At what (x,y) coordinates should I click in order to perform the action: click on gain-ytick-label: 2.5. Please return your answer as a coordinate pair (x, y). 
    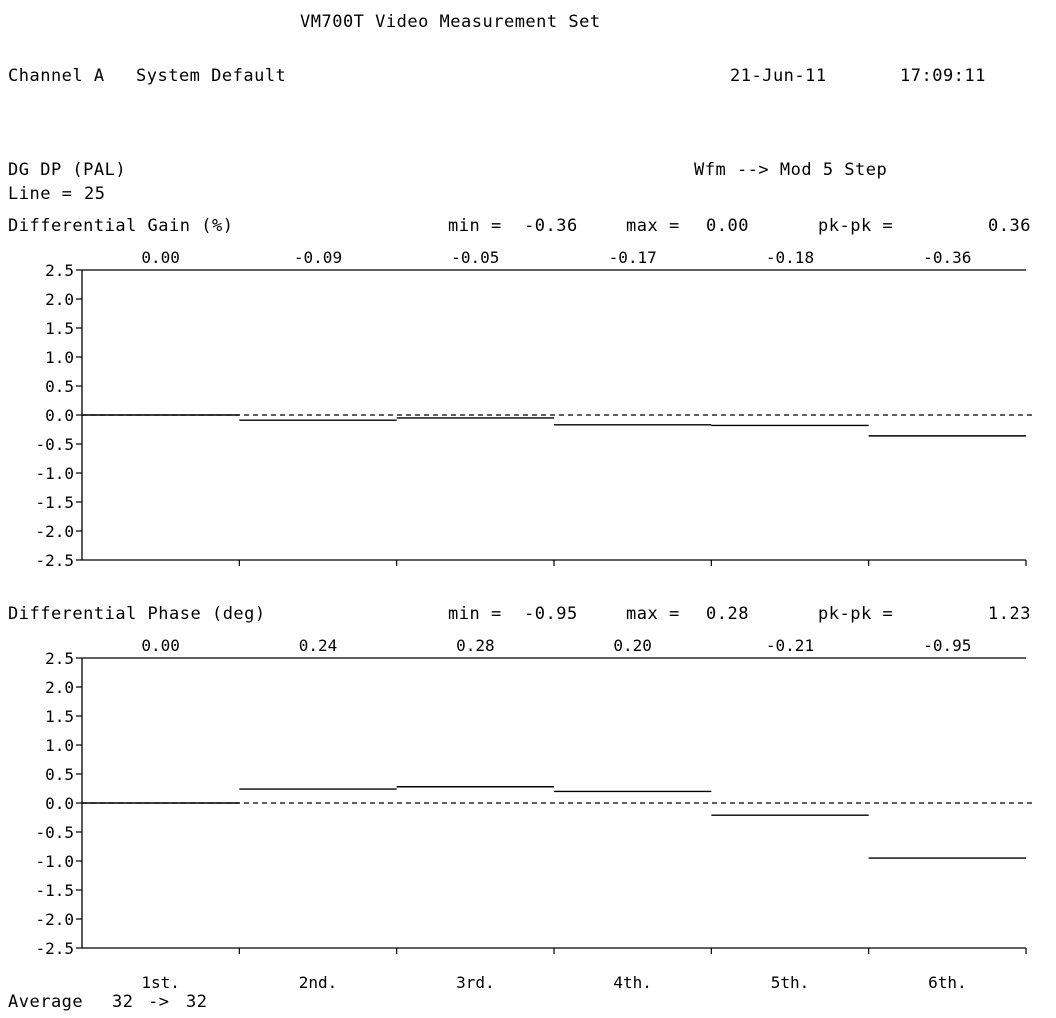
    Looking at the image, I should click on (59, 270).